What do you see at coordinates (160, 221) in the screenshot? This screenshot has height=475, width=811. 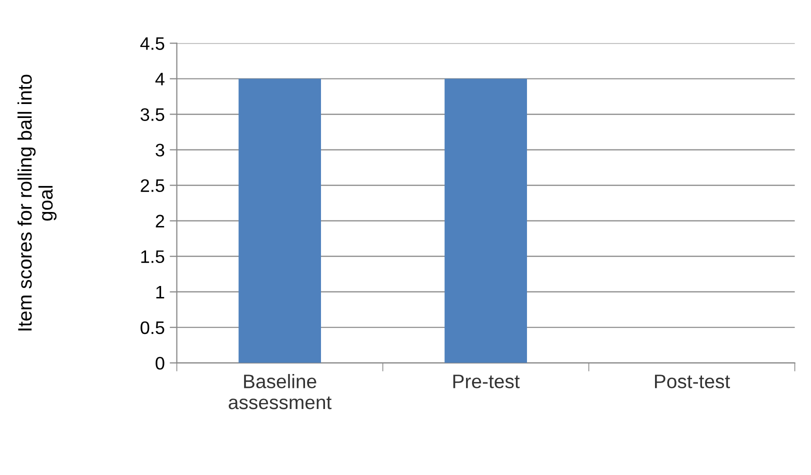 I see `y-tick-label: 2` at bounding box center [160, 221].